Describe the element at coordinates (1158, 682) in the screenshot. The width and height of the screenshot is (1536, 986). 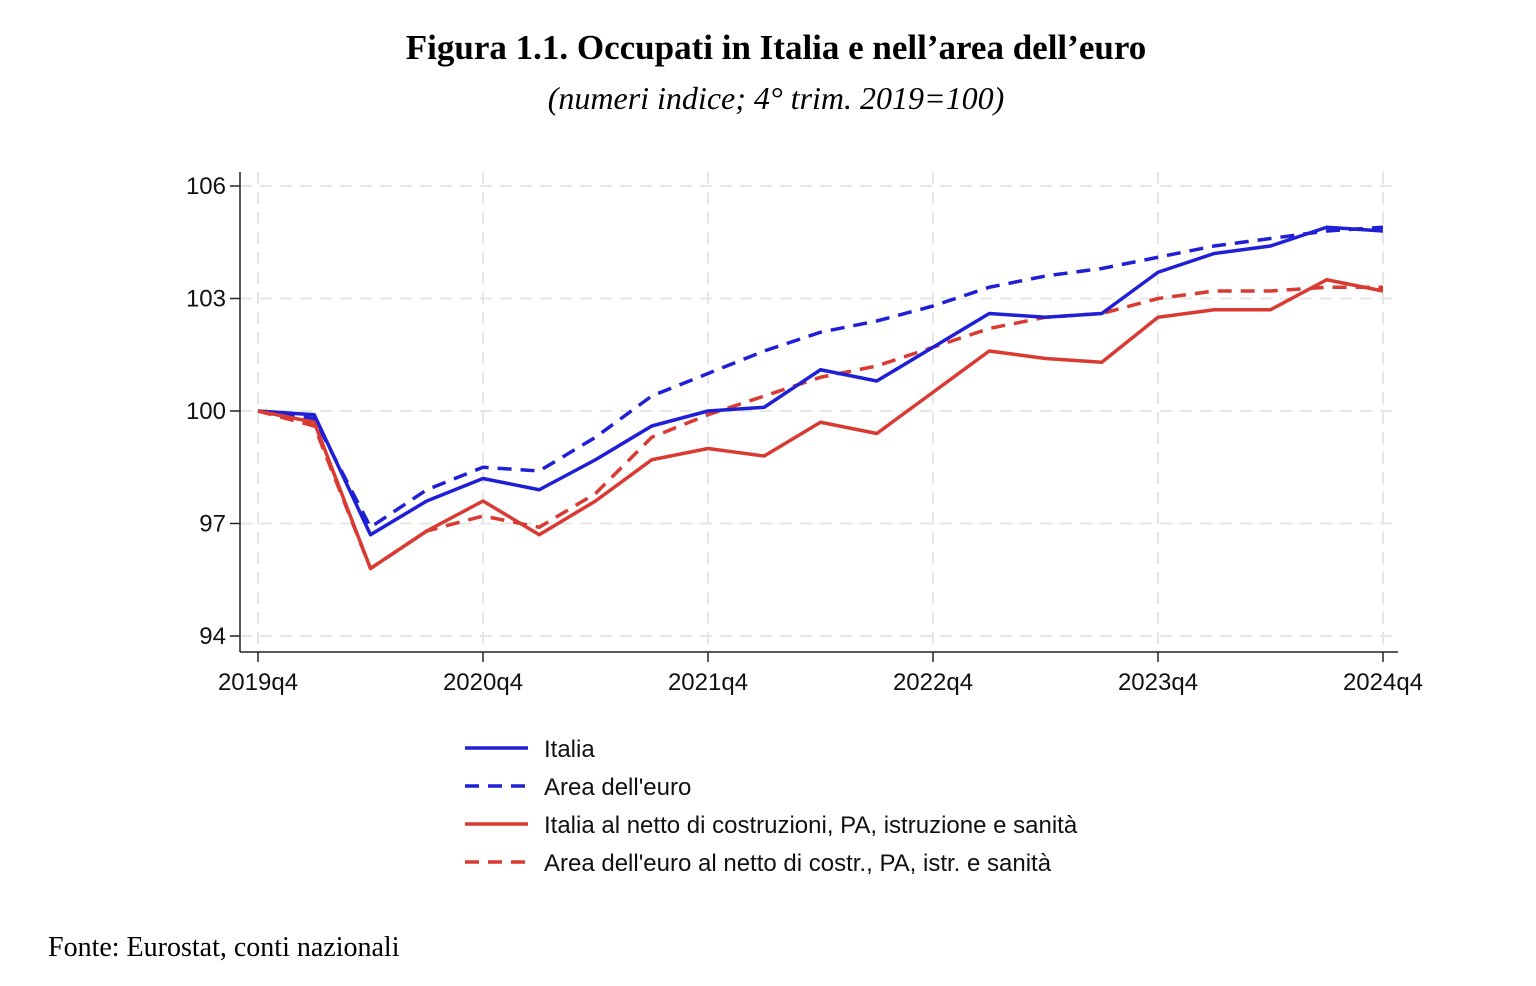
I see `x-tick-label: 2023q4` at that location.